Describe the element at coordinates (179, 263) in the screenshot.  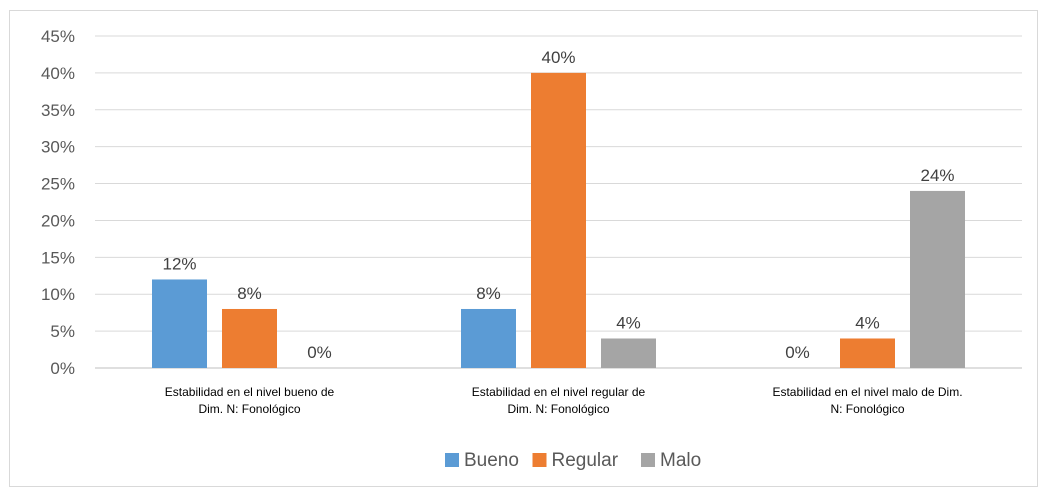
I see `data-label-bueno-1: 12%` at that location.